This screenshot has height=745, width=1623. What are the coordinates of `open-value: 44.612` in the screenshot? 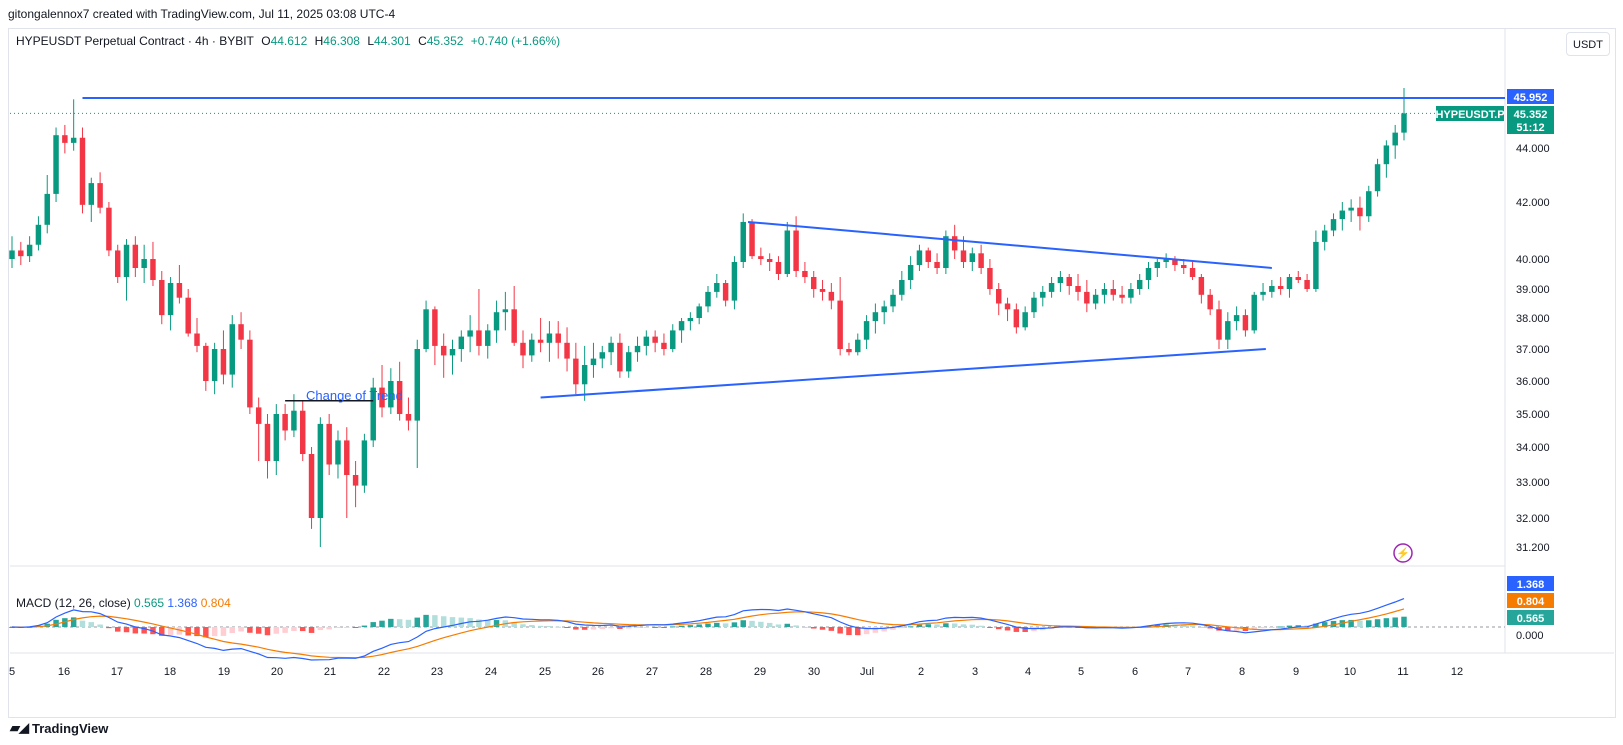 It's located at (289, 41).